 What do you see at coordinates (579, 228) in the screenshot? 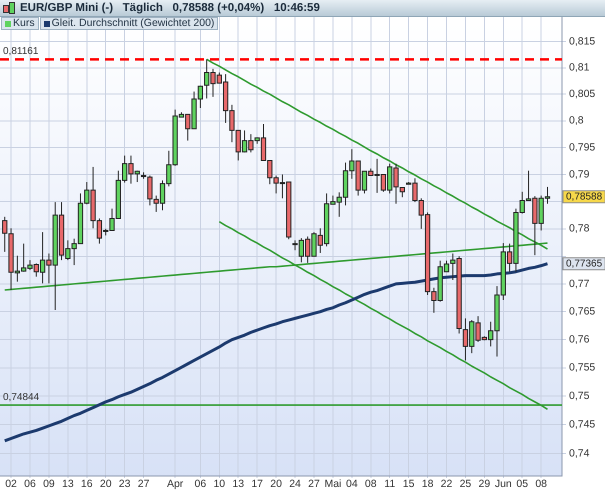
I see `y-tick-label: 0,78` at bounding box center [579, 228].